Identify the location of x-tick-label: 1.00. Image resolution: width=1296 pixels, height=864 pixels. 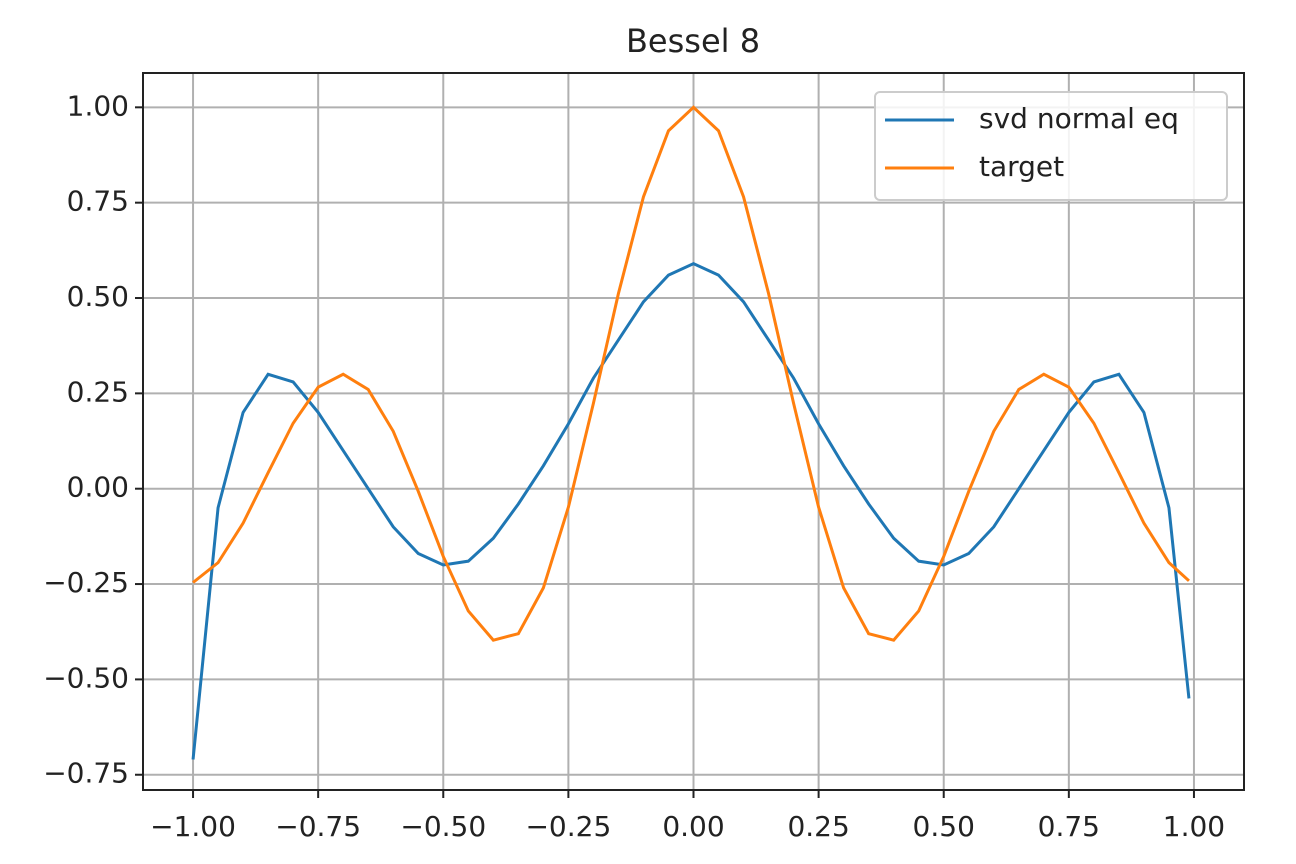
(1194, 826).